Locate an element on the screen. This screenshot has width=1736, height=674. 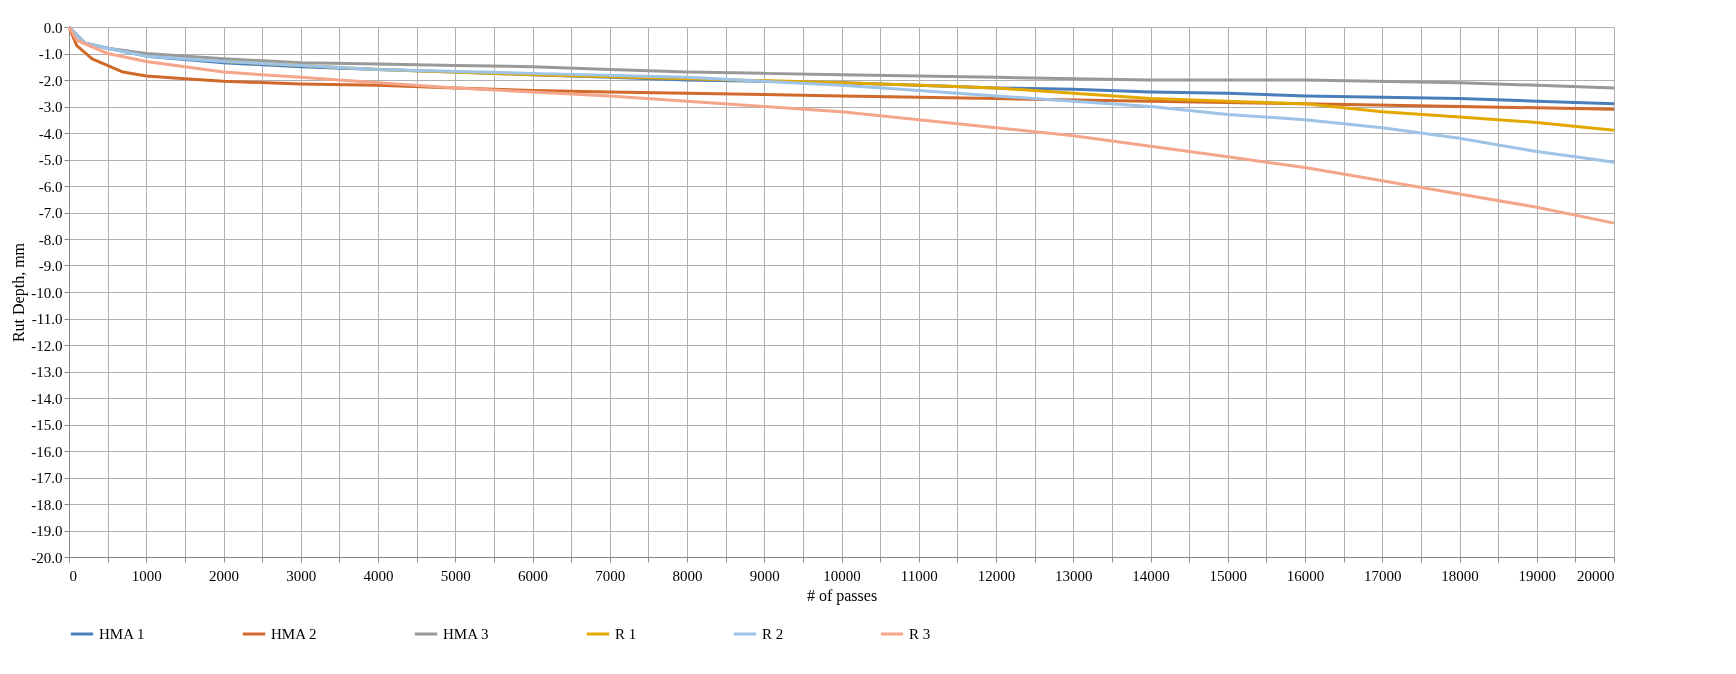
y-tick-label: 0.0 is located at coordinates (53, 27).